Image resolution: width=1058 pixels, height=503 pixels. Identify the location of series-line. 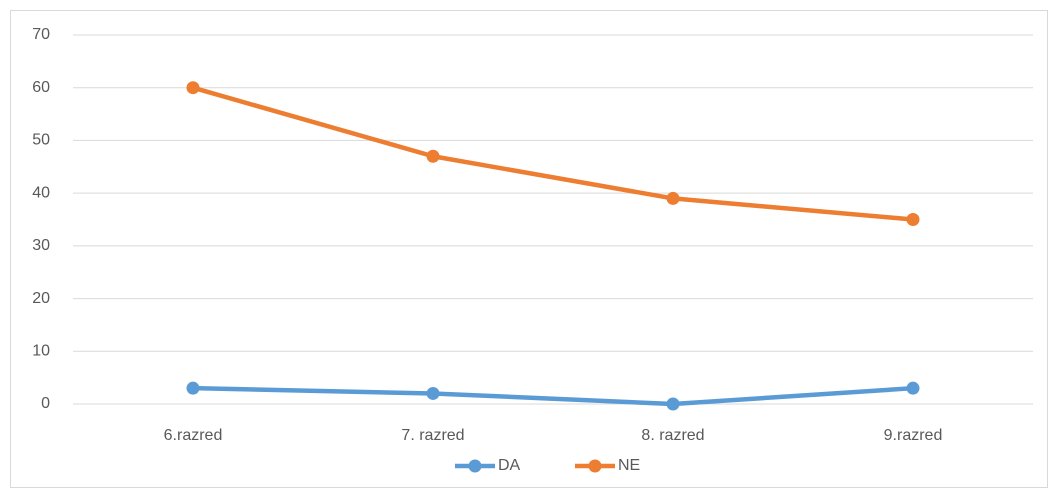
(553, 396).